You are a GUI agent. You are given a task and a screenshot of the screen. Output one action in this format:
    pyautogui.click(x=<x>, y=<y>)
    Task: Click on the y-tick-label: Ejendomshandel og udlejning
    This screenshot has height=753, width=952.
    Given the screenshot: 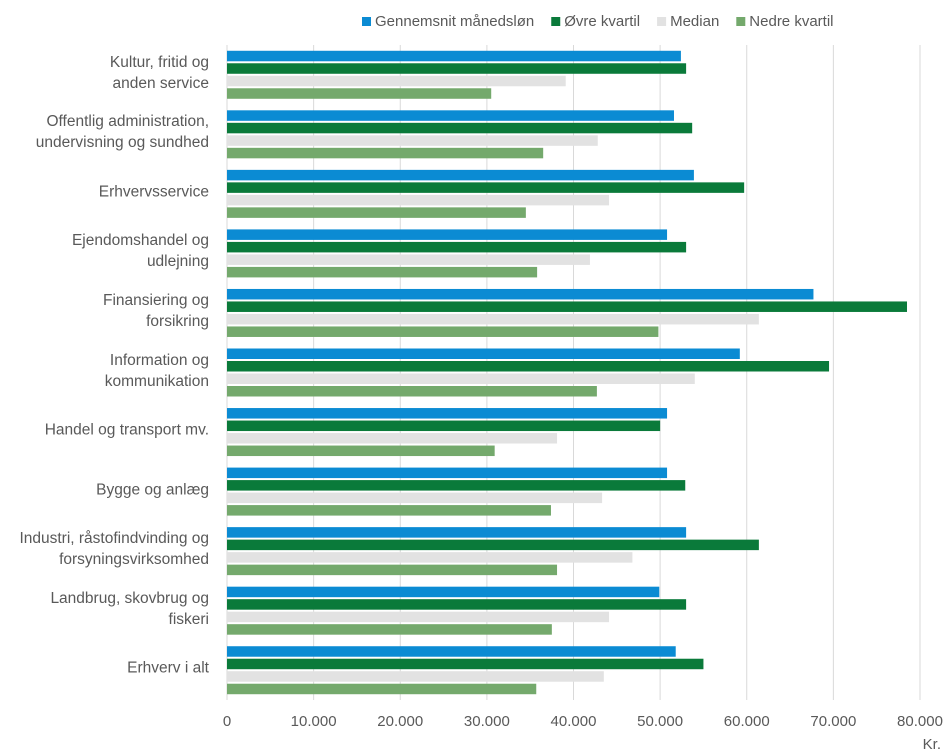 What is the action you would take?
    pyautogui.click(x=140, y=251)
    